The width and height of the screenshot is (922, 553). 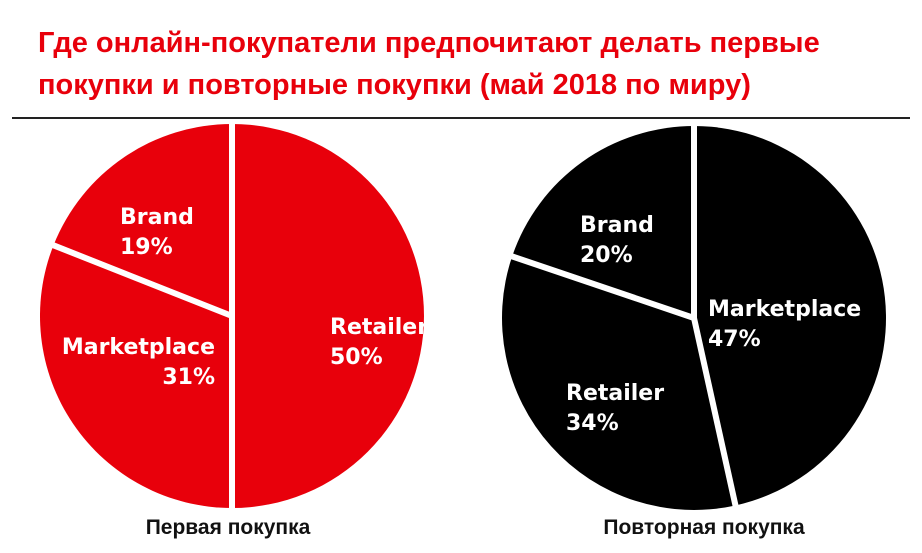 What do you see at coordinates (704, 527) in the screenshot?
I see `caption-repeat-purchase: Повторная покупка` at bounding box center [704, 527].